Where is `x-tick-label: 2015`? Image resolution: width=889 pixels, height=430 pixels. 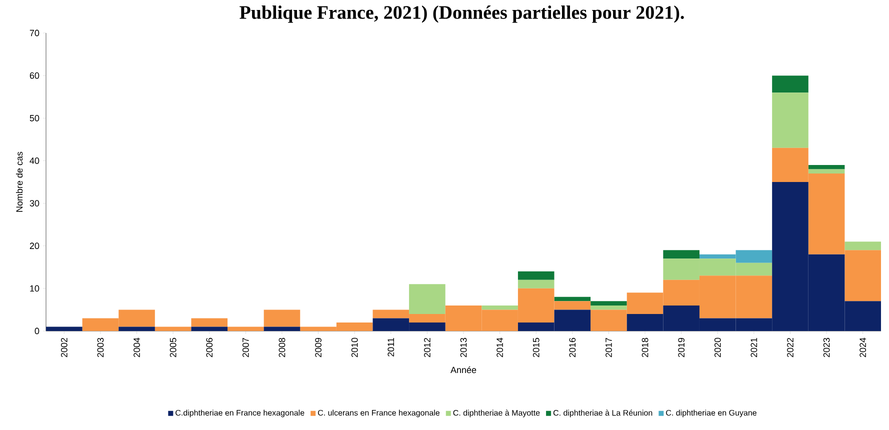 x-tick-label: 2015 is located at coordinates (536, 348).